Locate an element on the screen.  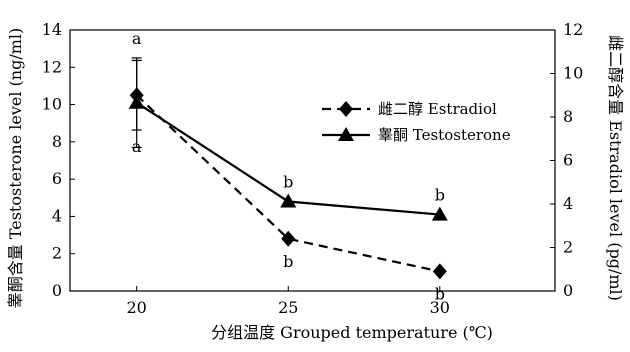
y-axis-title-left: 睾酮含量 Testosterone level (ng/ml) is located at coordinates (15, 168).